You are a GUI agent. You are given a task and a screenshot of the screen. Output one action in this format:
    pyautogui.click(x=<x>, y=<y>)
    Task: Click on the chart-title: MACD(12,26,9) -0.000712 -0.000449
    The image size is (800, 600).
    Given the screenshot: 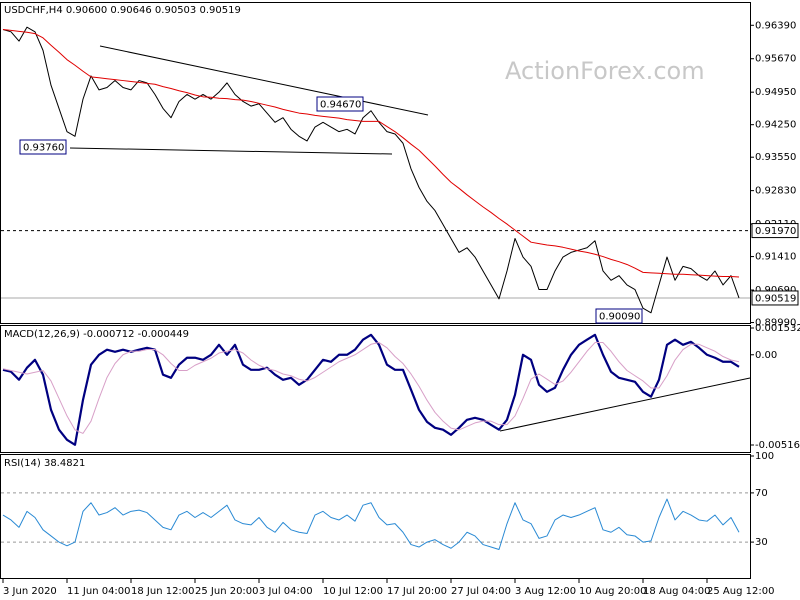 What is the action you would take?
    pyautogui.click(x=96, y=334)
    